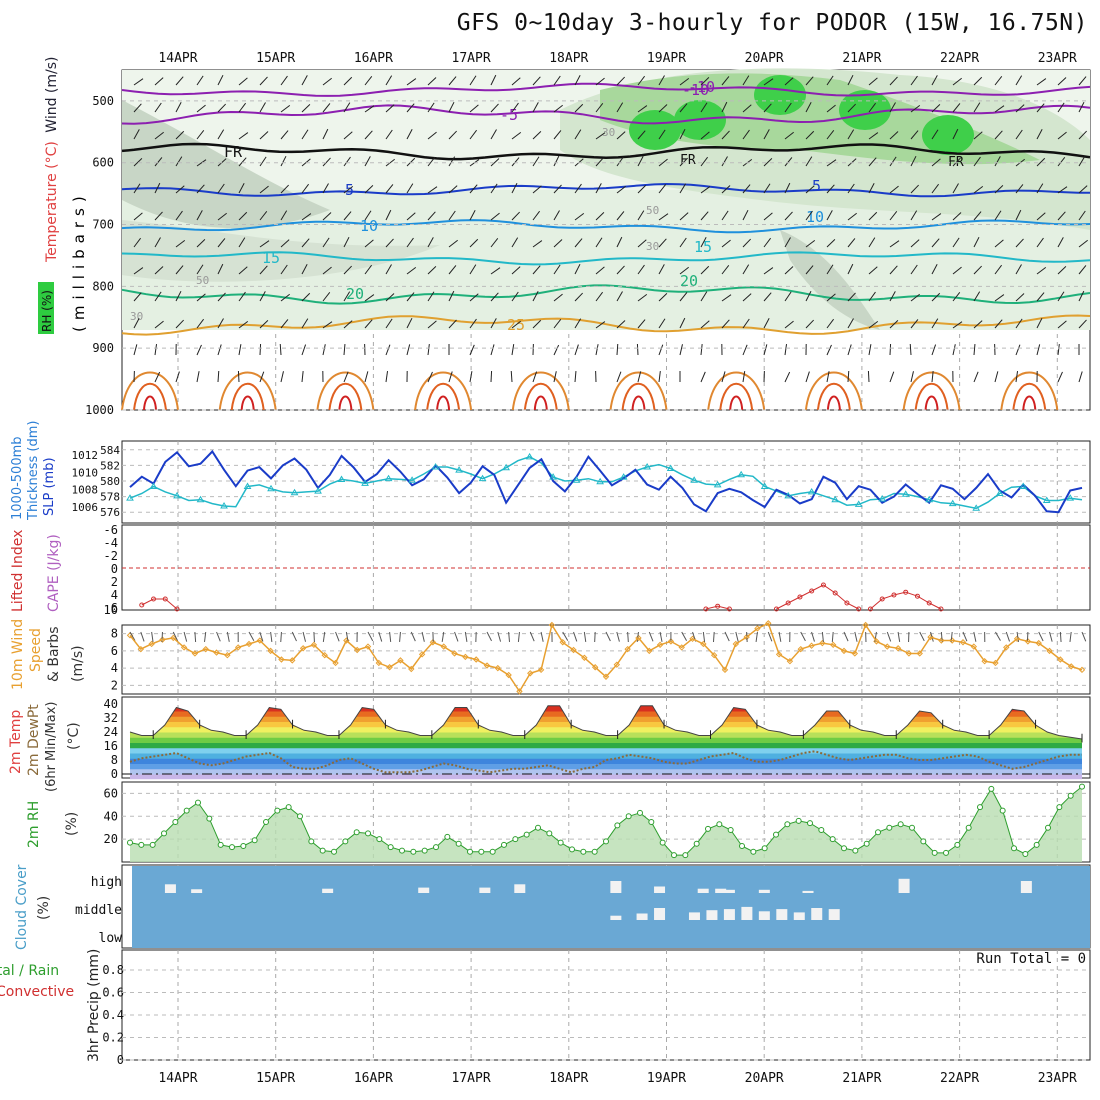 This screenshot has width=1100, height=1100. What do you see at coordinates (34, 740) in the screenshot?
I see `p5-b-text: 2m DewPt` at bounding box center [34, 740].